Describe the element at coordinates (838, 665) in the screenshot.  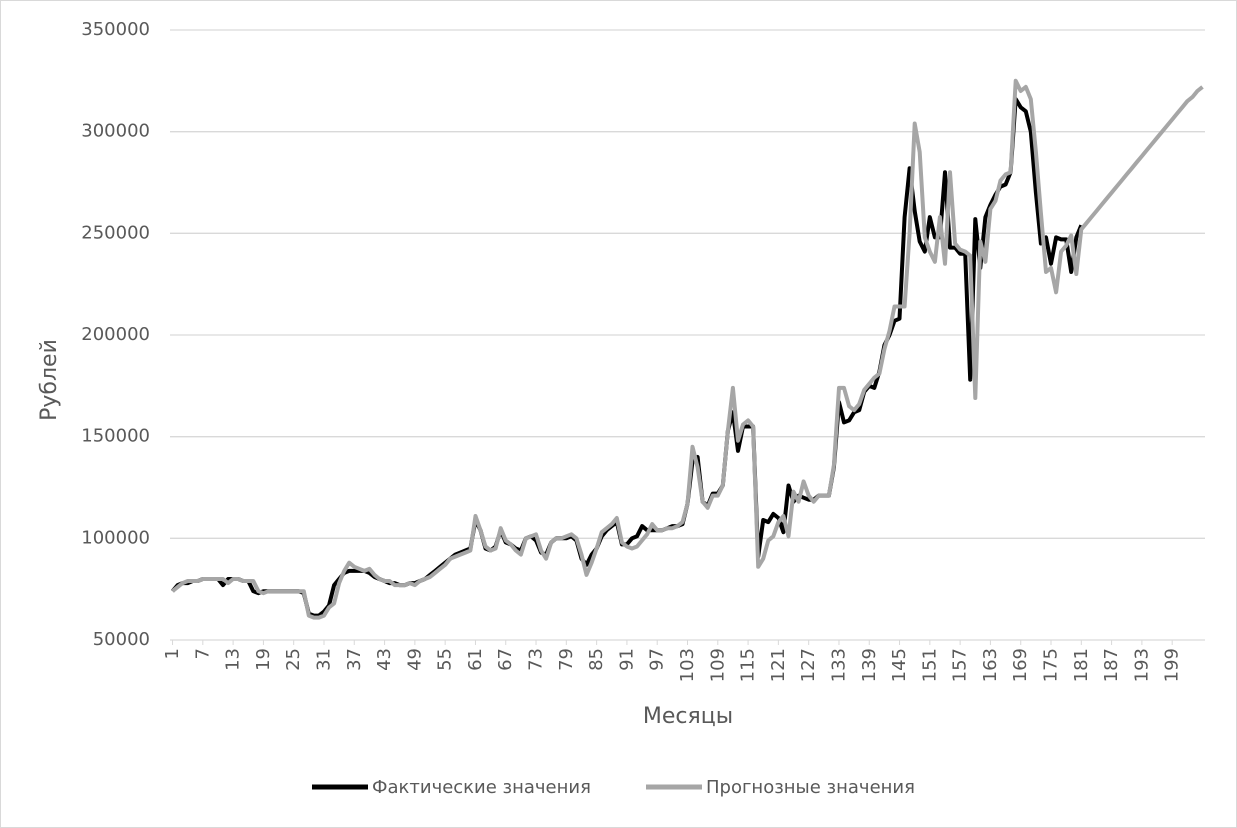
I see `x-tick-label: 133` at that location.